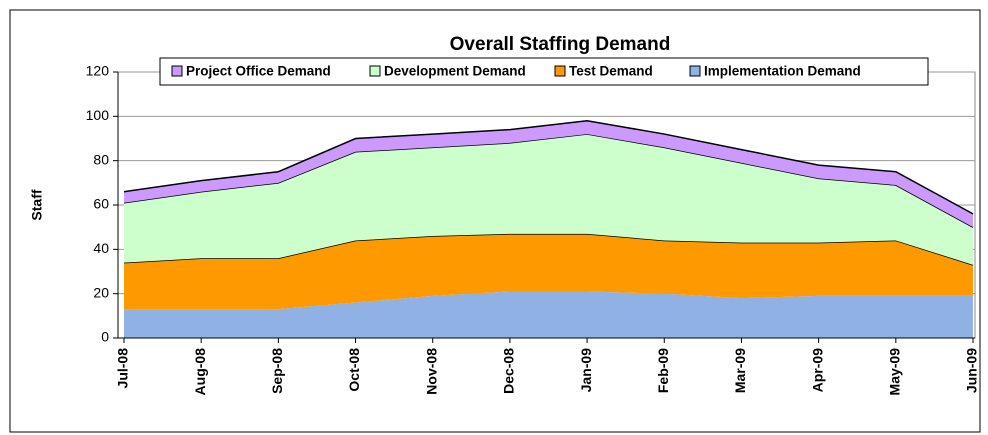  I want to click on y-tick-label: 120, so click(98, 71).